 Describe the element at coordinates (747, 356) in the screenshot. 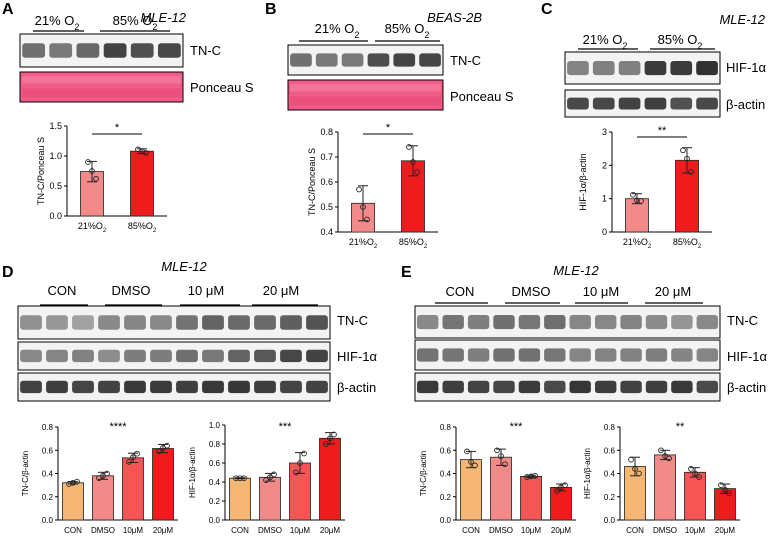

I see `panel-e-blot-label-hif: HIF-1α` at that location.